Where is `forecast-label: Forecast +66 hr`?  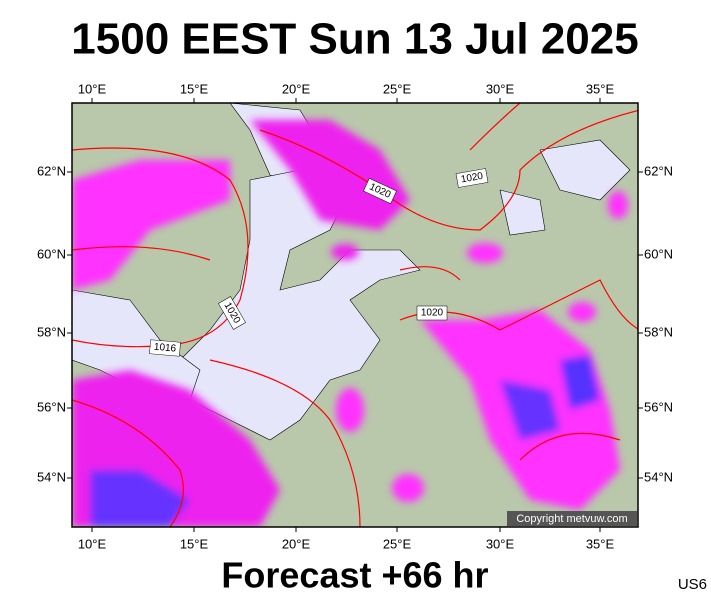 forecast-label: Forecast +66 hr is located at coordinates (354, 575).